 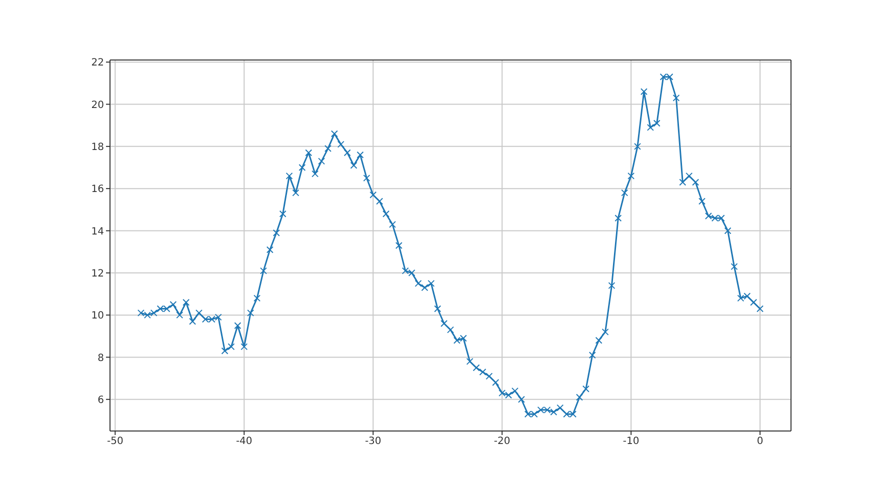 I want to click on x-tick-label: 0, so click(x=760, y=442).